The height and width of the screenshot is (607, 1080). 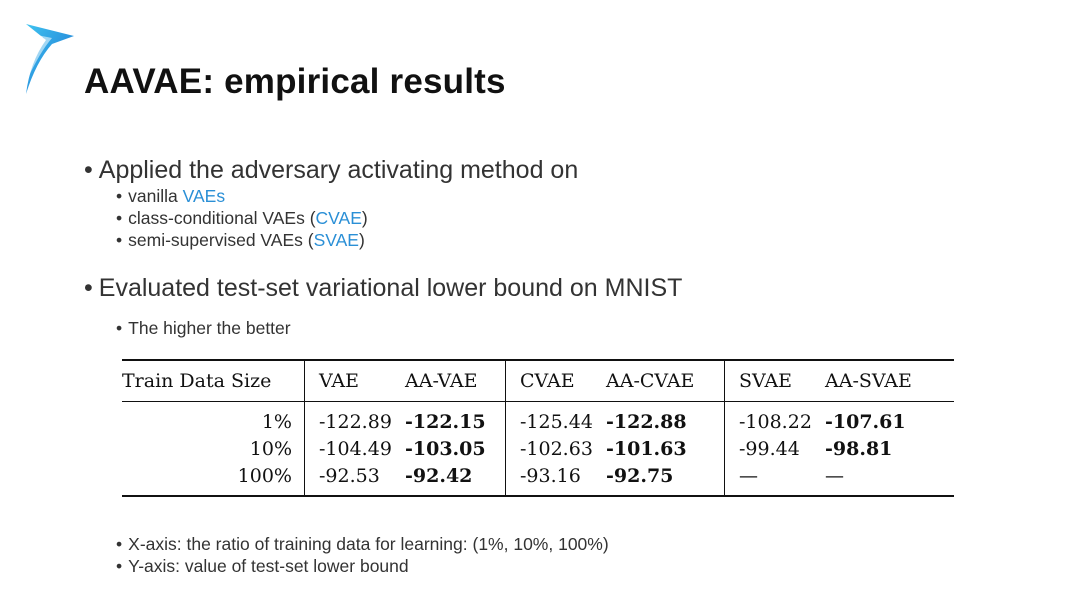 What do you see at coordinates (197, 381) in the screenshot?
I see `header-train-data-size: Train Data Size` at bounding box center [197, 381].